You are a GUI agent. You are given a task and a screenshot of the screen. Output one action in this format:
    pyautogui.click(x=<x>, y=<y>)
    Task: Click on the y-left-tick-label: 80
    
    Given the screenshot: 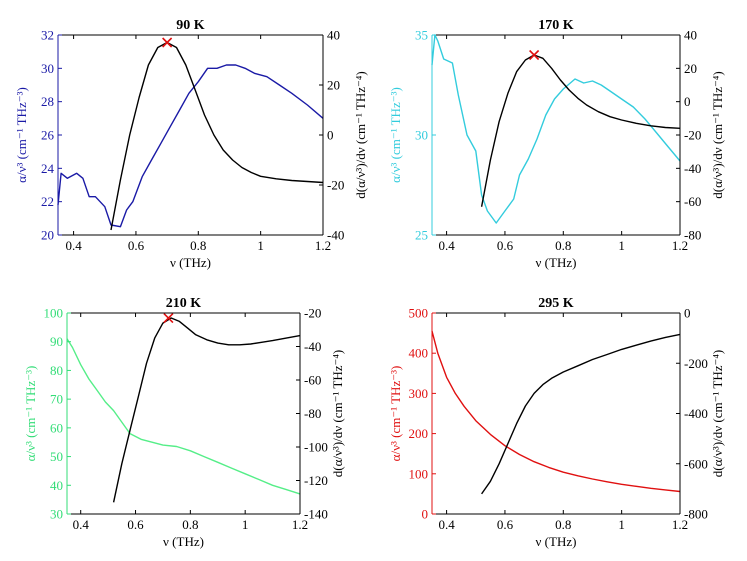 What is the action you would take?
    pyautogui.click(x=56, y=370)
    